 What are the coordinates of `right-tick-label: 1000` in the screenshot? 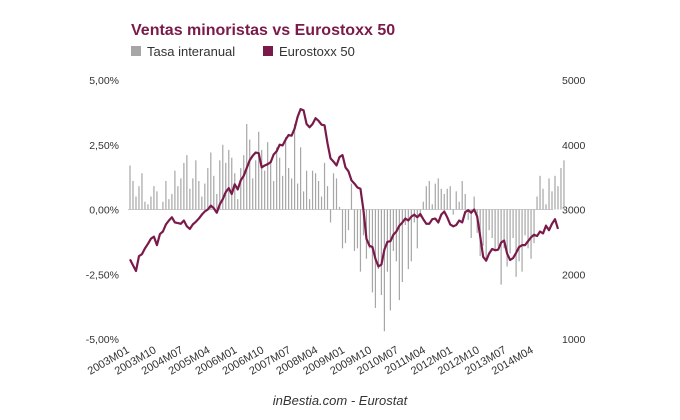 It's located at (574, 340).